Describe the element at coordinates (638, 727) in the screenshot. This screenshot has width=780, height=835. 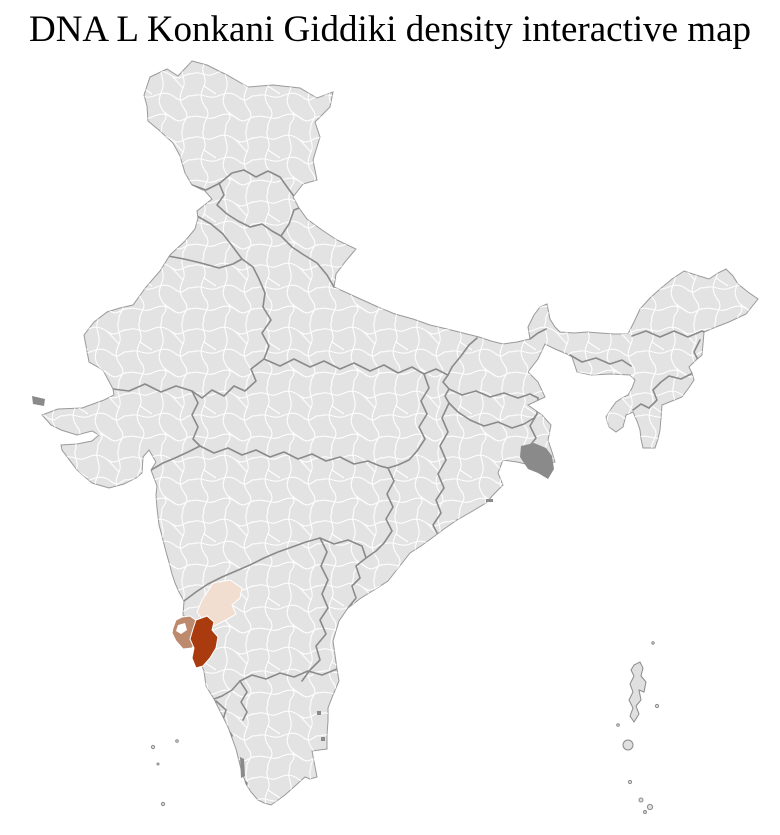
I see `andaman-nicobar-islands` at that location.